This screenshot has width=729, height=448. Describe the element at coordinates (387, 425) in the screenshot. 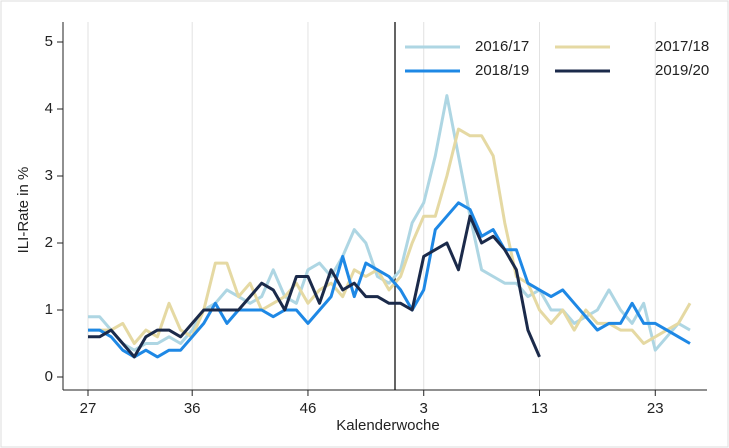

I see `x-axis-label: Kalenderwoche` at that location.